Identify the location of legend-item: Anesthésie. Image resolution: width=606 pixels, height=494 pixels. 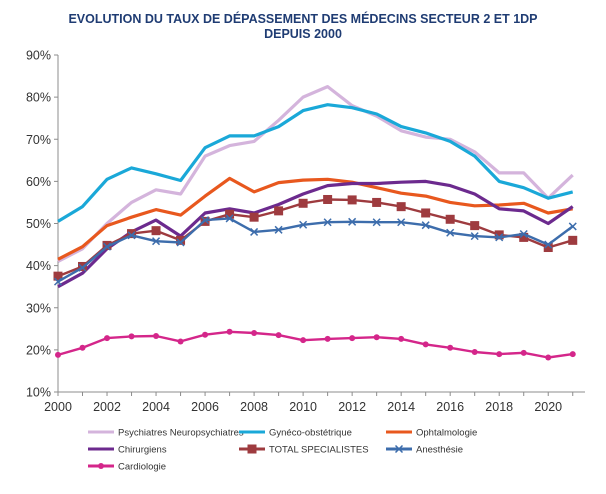
(424, 450).